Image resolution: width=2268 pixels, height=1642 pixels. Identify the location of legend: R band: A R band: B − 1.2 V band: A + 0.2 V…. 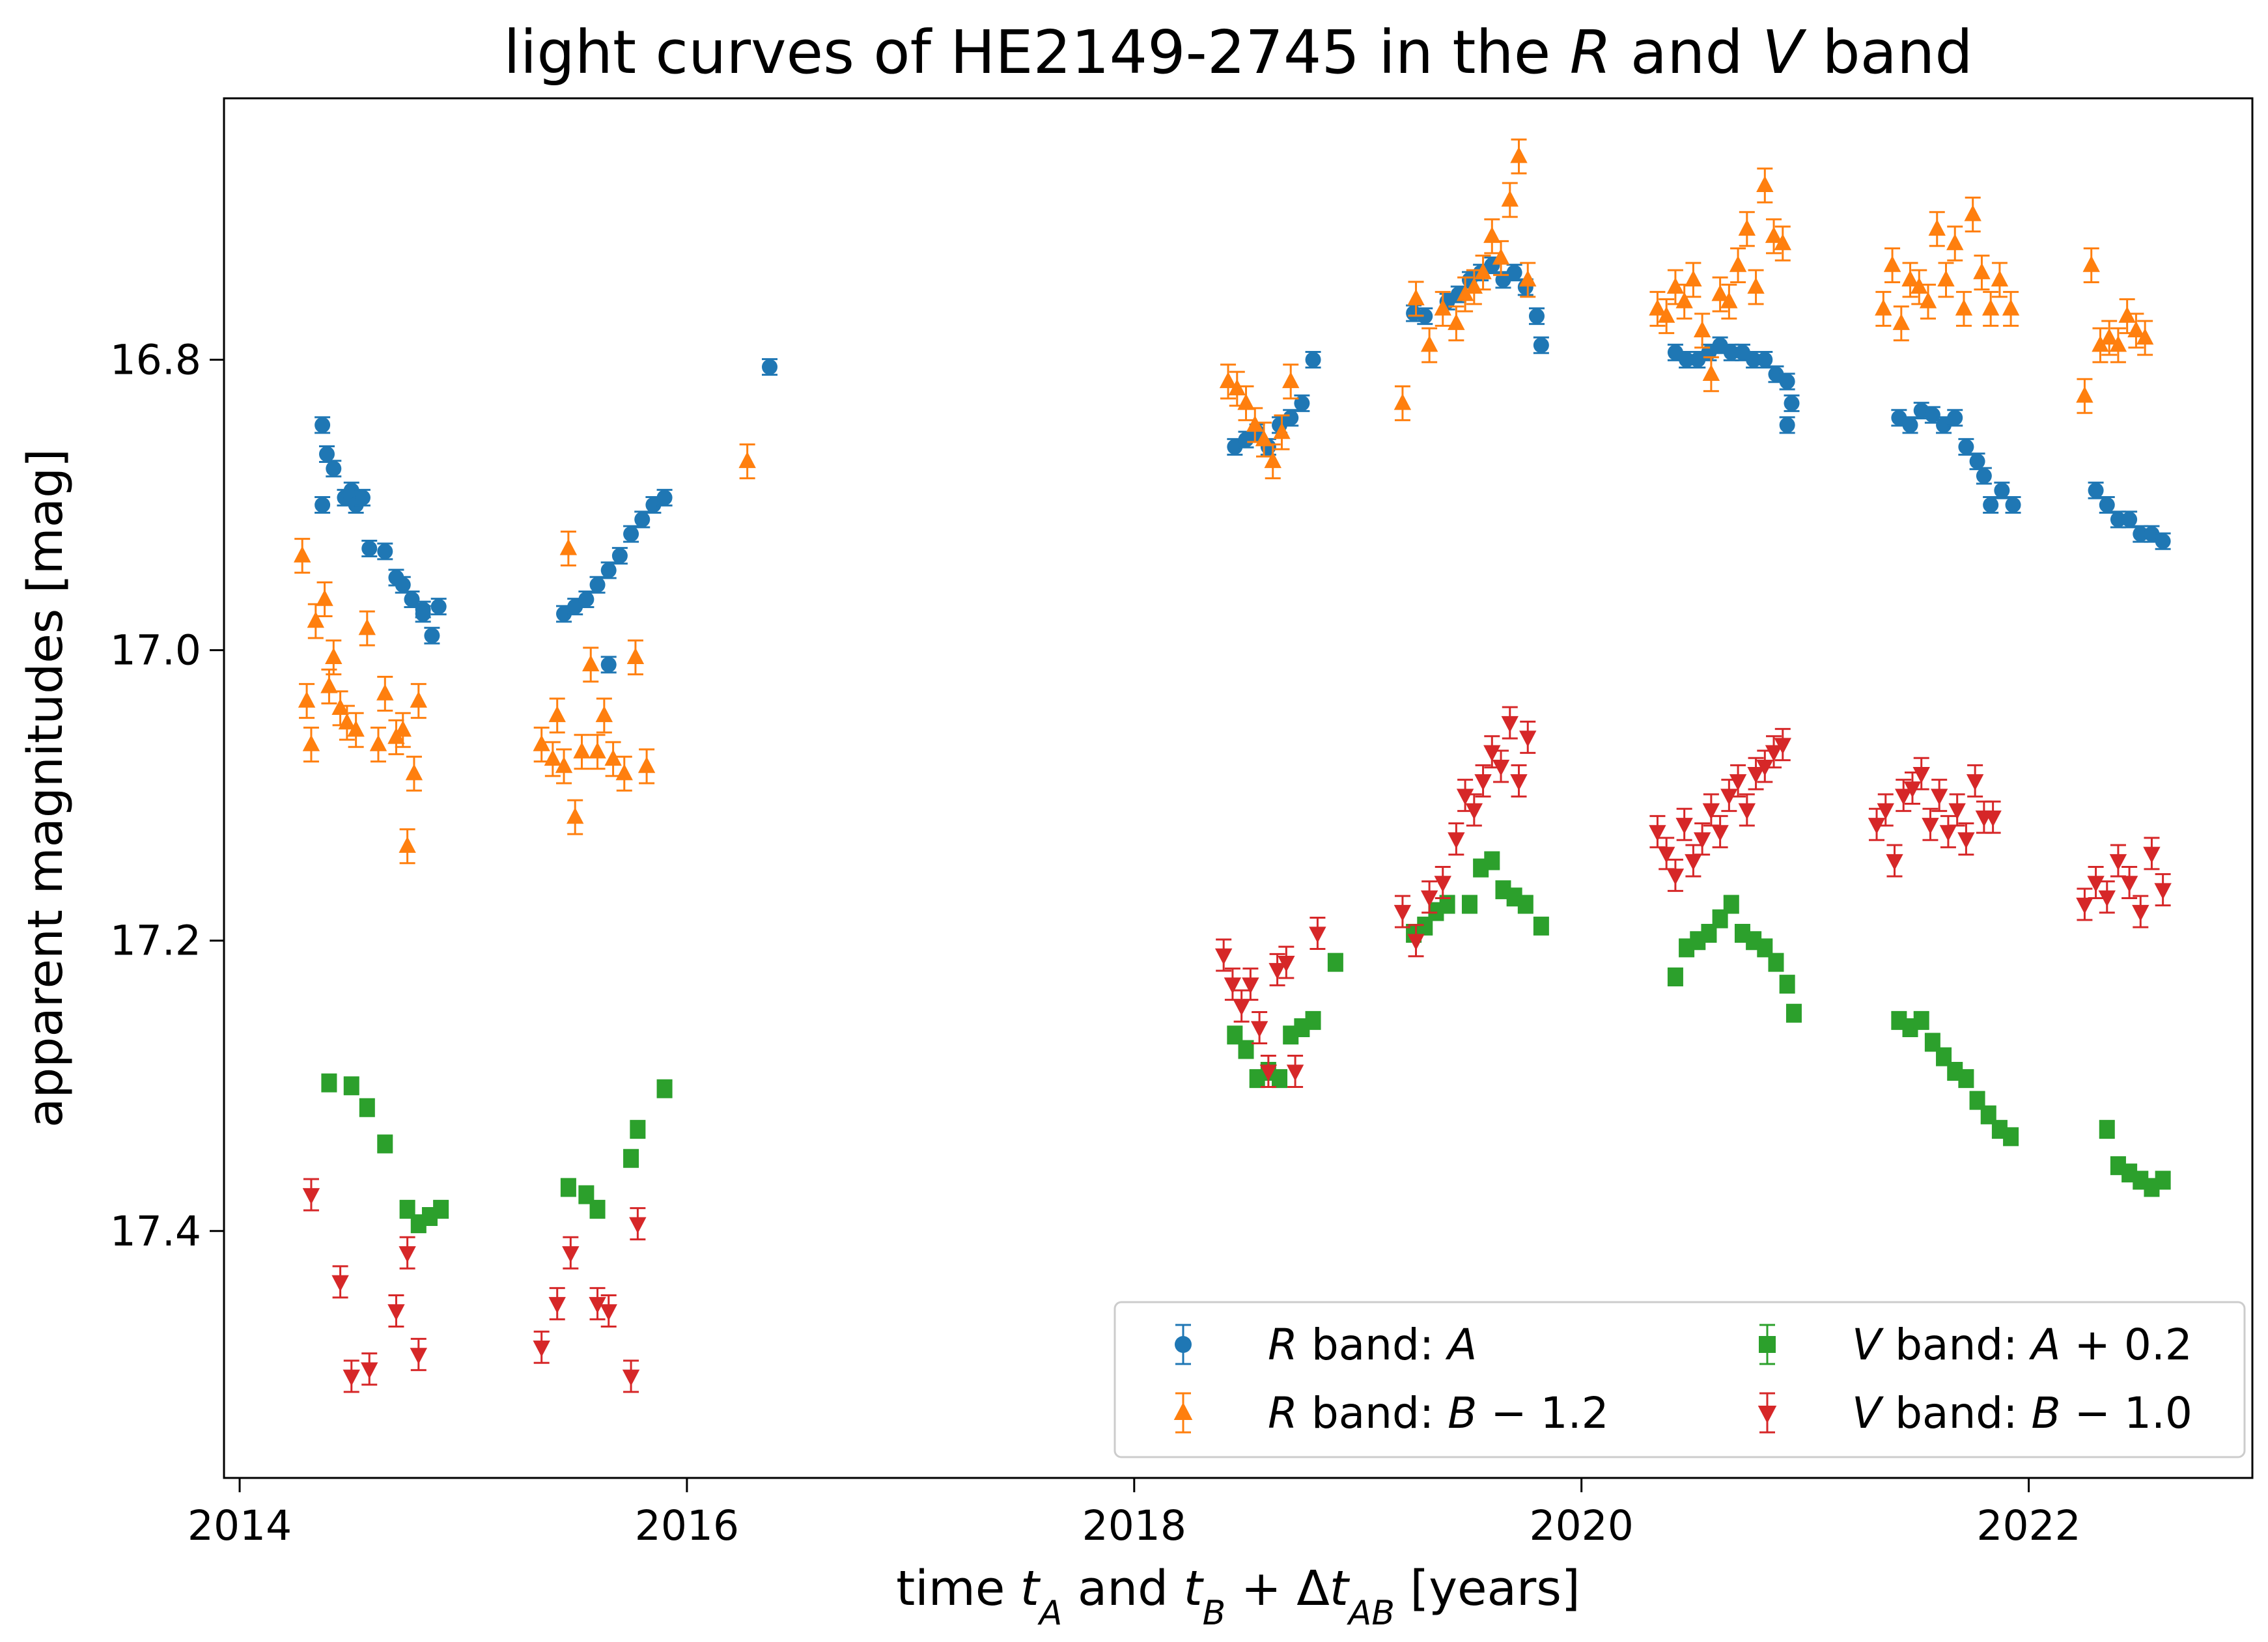
(1680, 1379).